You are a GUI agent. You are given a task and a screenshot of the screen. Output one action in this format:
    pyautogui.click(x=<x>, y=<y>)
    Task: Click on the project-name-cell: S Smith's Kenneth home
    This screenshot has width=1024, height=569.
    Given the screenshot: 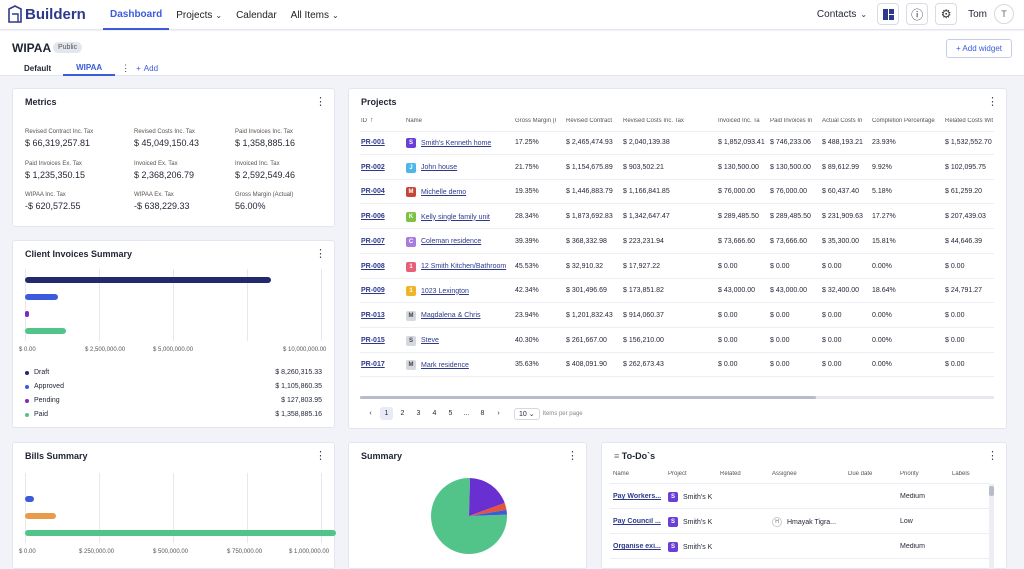 What is the action you would take?
    pyautogui.click(x=460, y=143)
    